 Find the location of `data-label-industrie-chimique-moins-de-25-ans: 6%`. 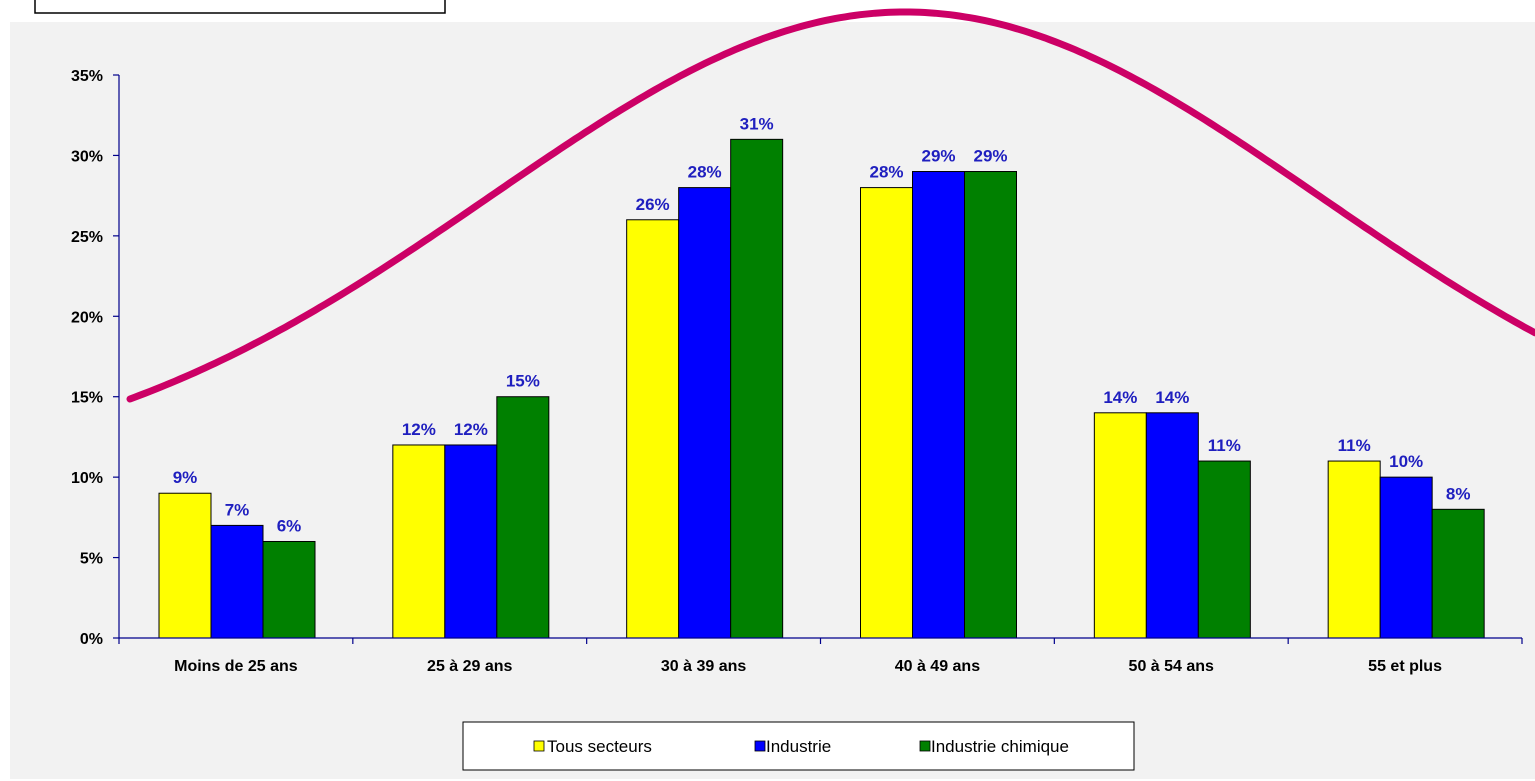

data-label-industrie-chimique-moins-de-25-ans: 6% is located at coordinates (289, 525).